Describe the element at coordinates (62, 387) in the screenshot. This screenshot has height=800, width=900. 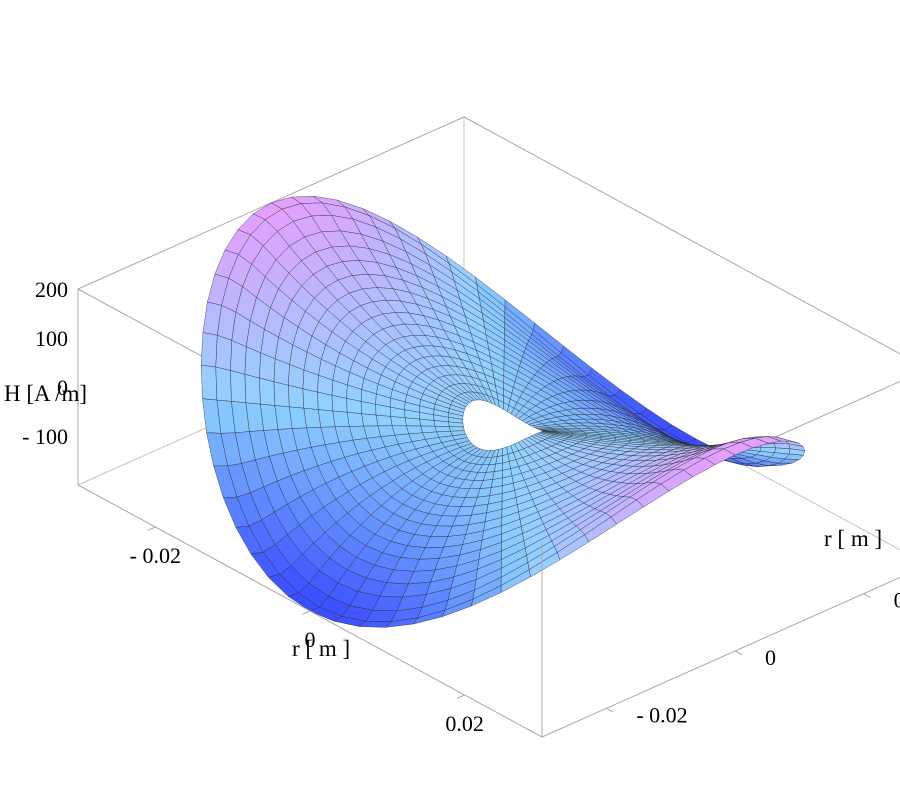
I see `z-tick-label: 0` at that location.